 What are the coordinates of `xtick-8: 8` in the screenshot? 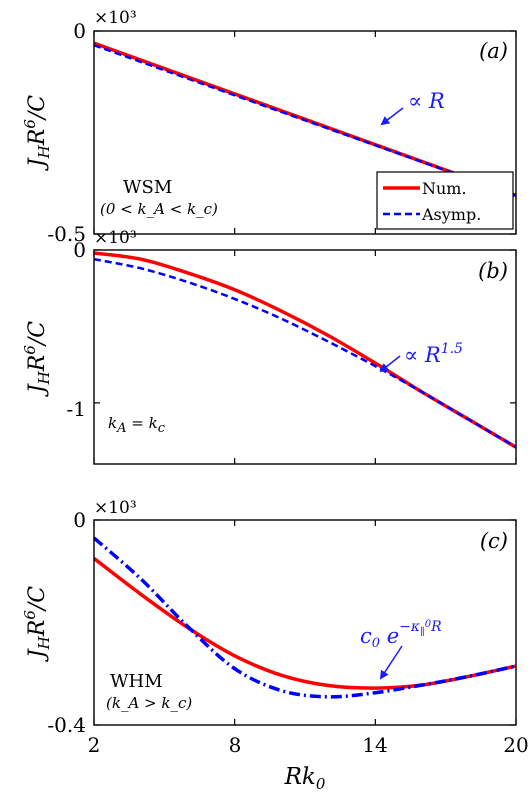 It's located at (235, 745).